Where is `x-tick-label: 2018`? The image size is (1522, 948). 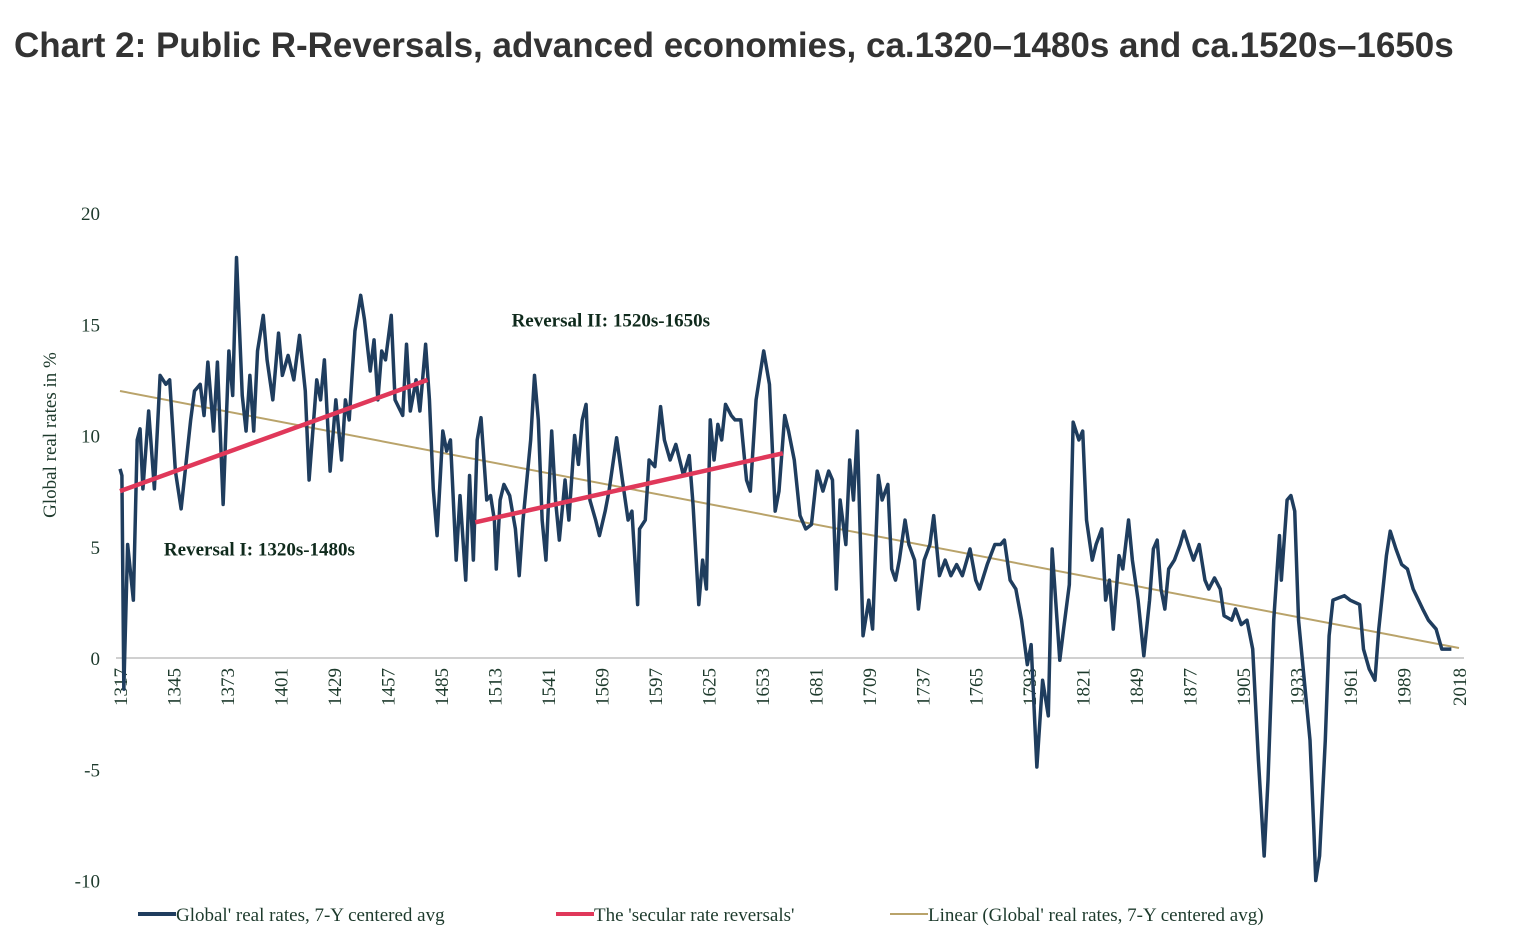
x-tick-label: 2018 is located at coordinates (1460, 687).